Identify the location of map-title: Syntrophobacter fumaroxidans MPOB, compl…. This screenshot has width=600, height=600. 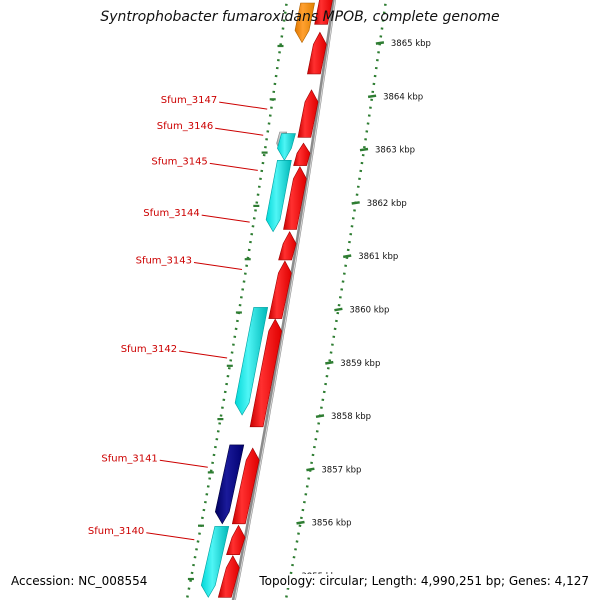
(300, 17).